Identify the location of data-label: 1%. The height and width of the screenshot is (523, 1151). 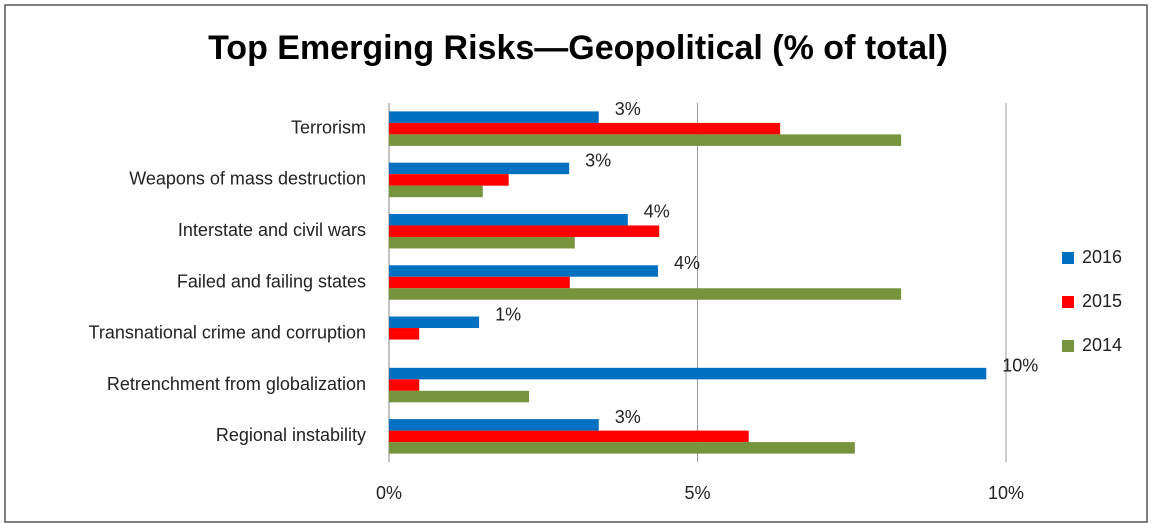
(508, 314).